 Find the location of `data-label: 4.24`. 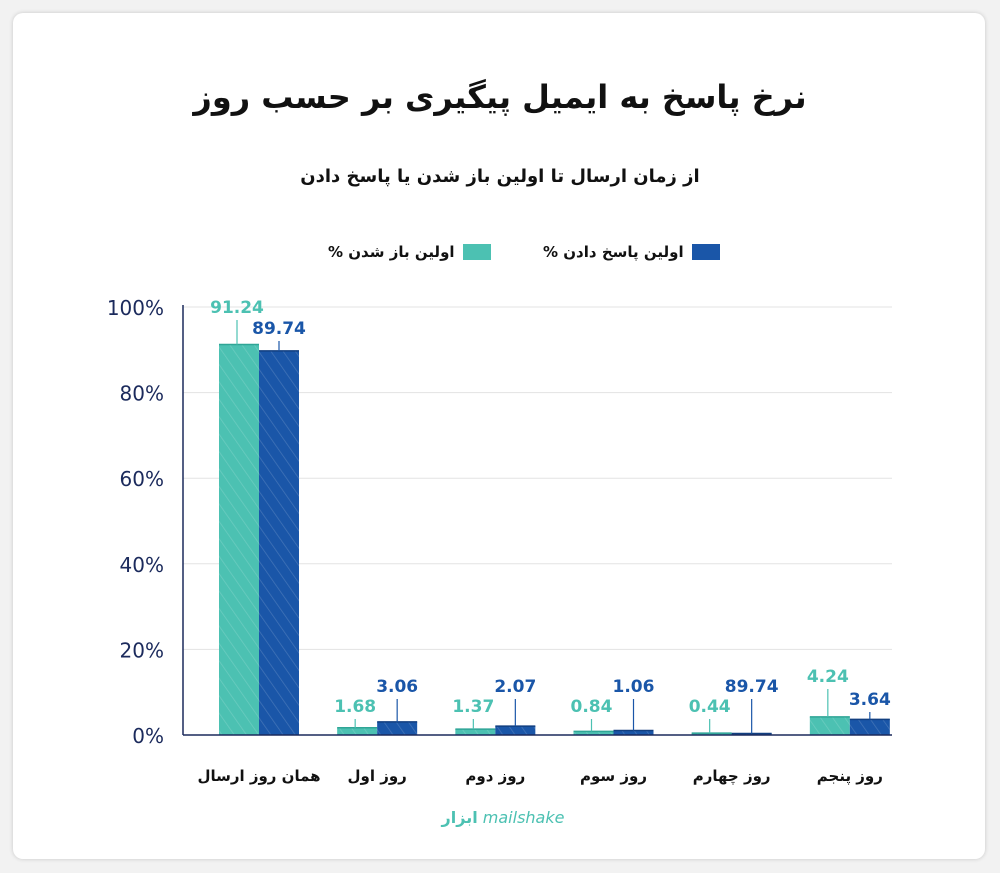

data-label: 4.24 is located at coordinates (828, 677).